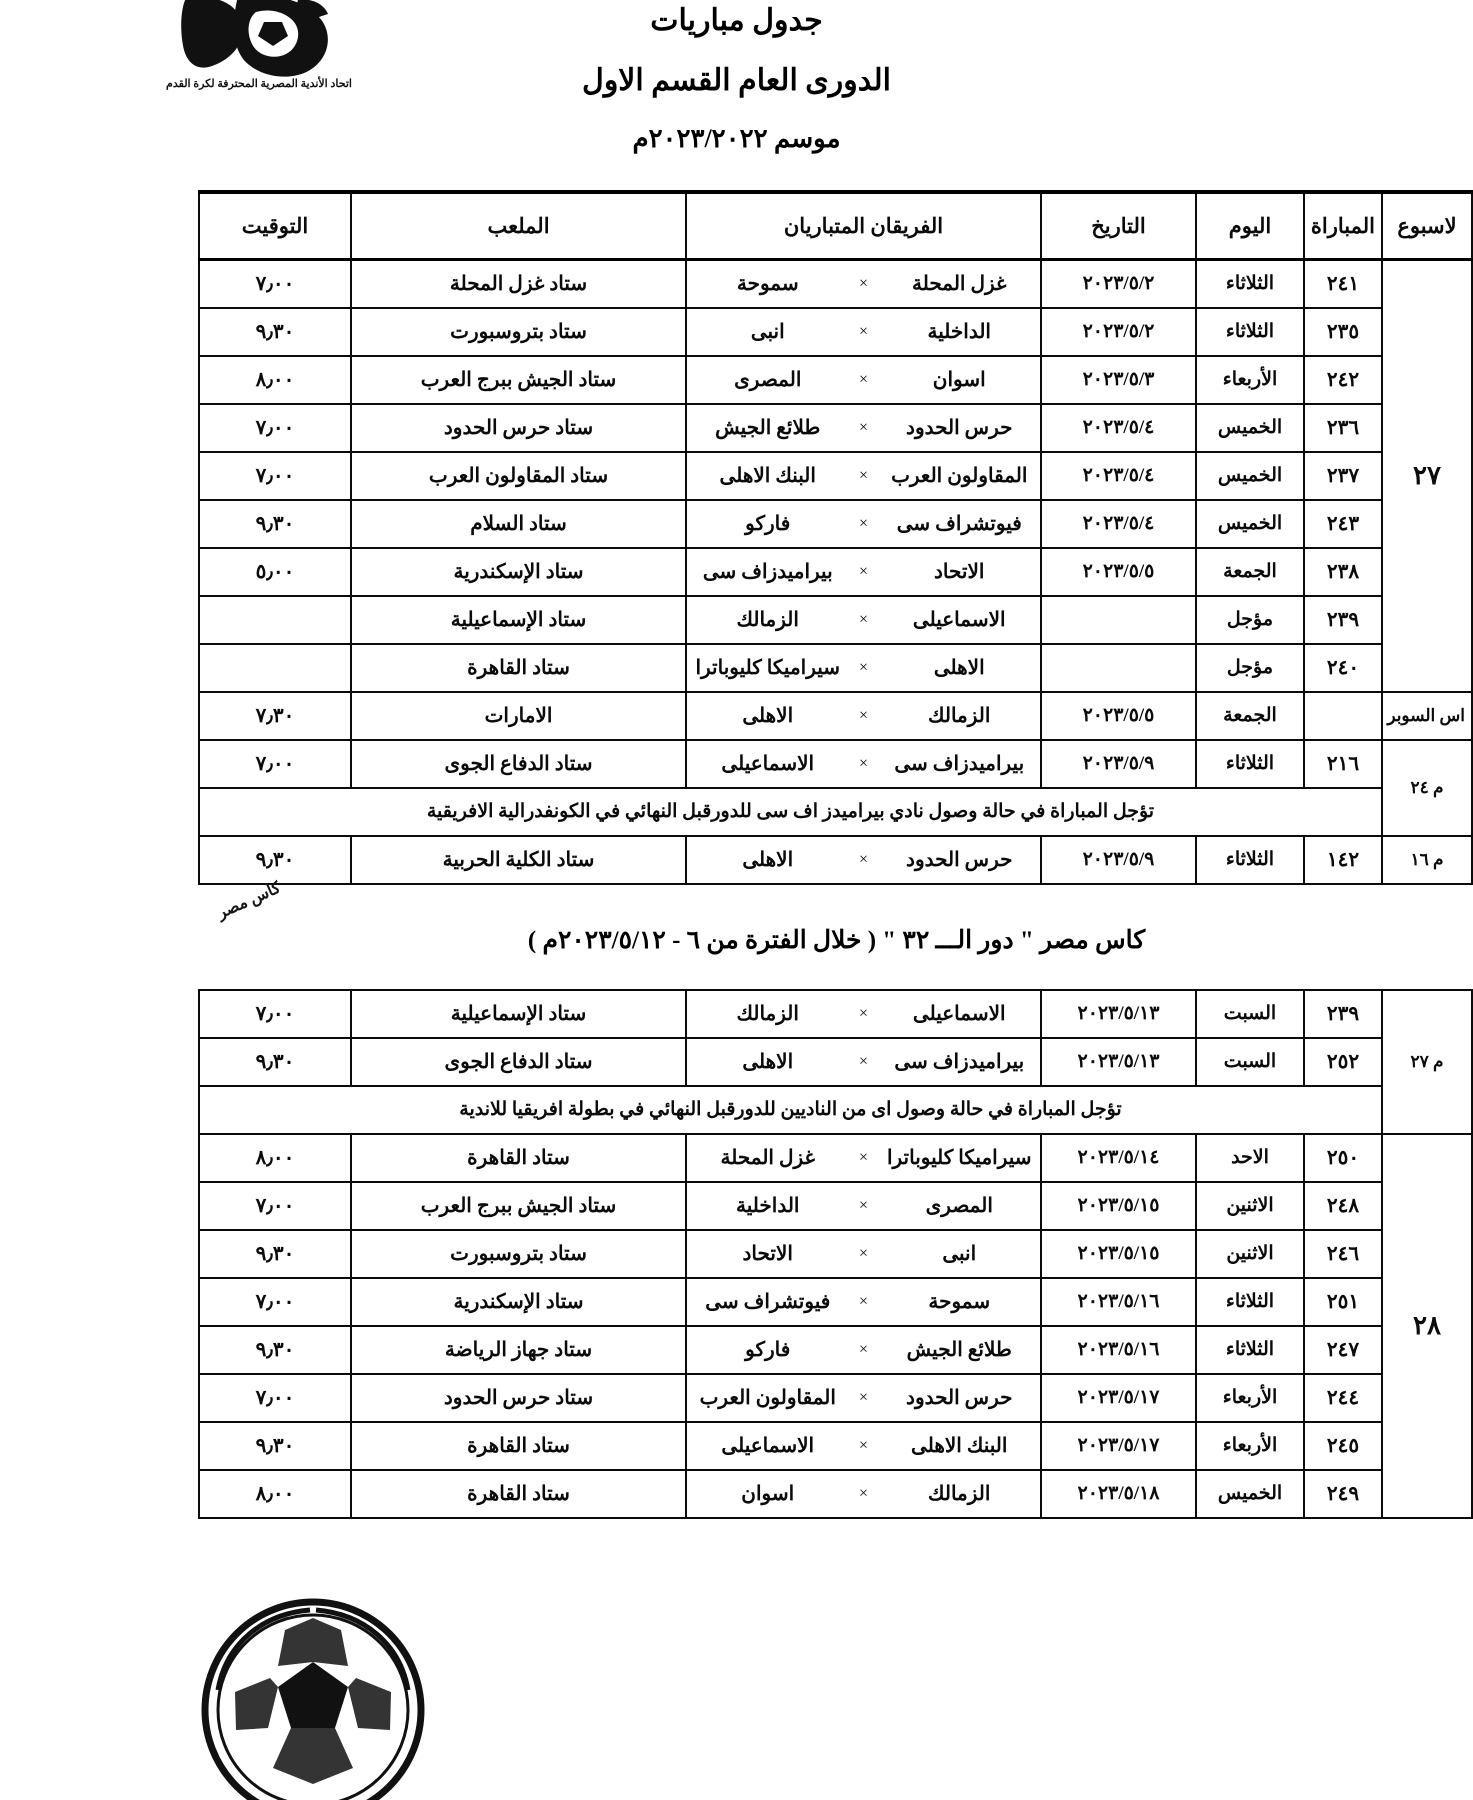 The height and width of the screenshot is (1800, 1473). What do you see at coordinates (768, 763) in the screenshot?
I see `away-team: الاسماعيلى` at bounding box center [768, 763].